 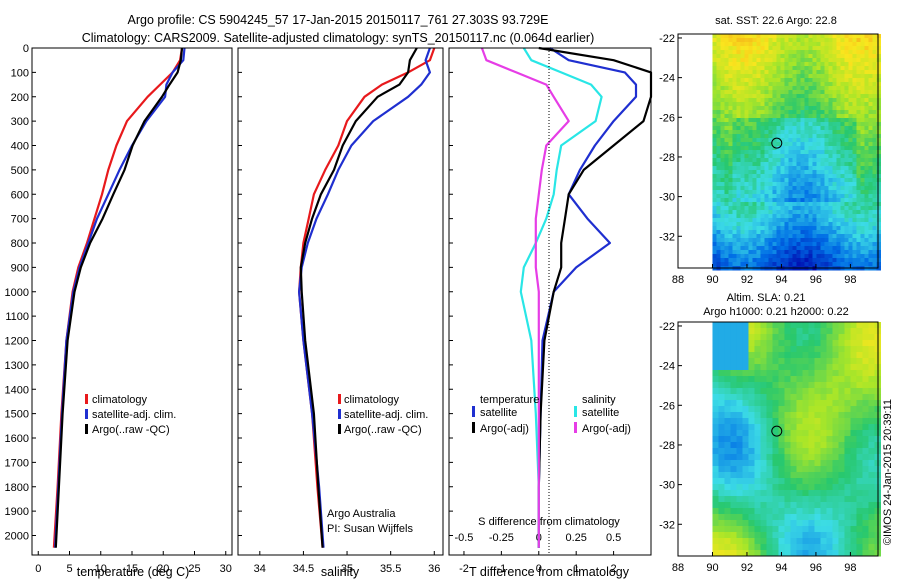 I want to click on map-ytick-label: -22, so click(x=667, y=327).